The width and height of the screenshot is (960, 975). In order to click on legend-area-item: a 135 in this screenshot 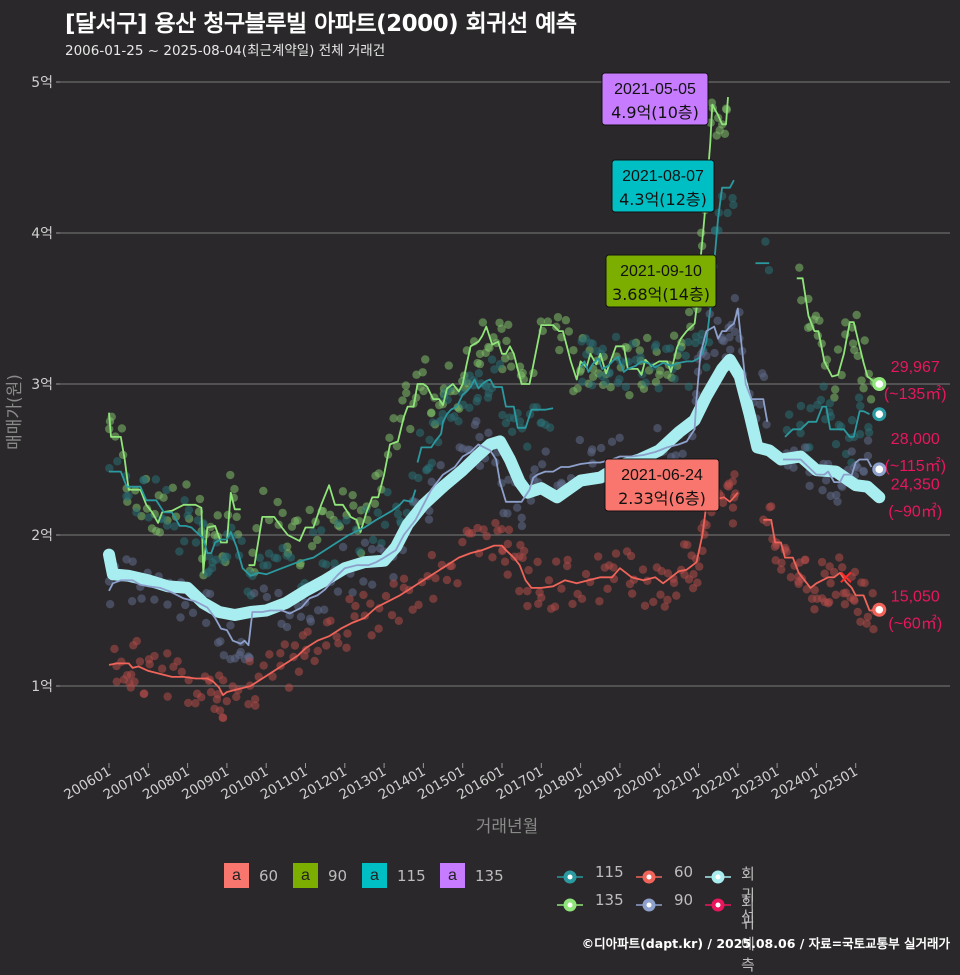, I will do `click(472, 875)`.